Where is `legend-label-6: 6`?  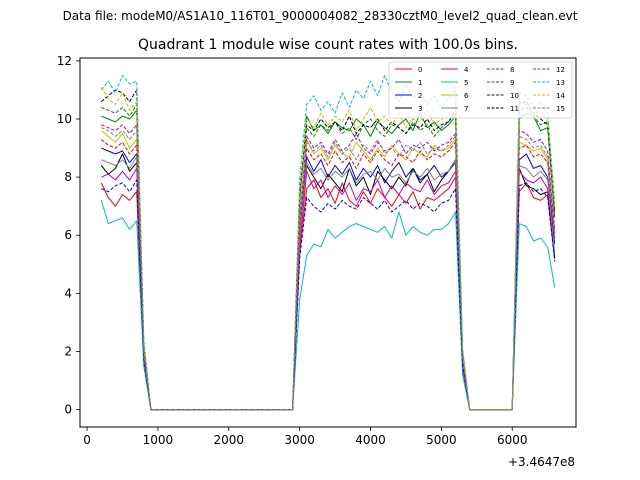
legend-label-6: 6 is located at coordinates (466, 96).